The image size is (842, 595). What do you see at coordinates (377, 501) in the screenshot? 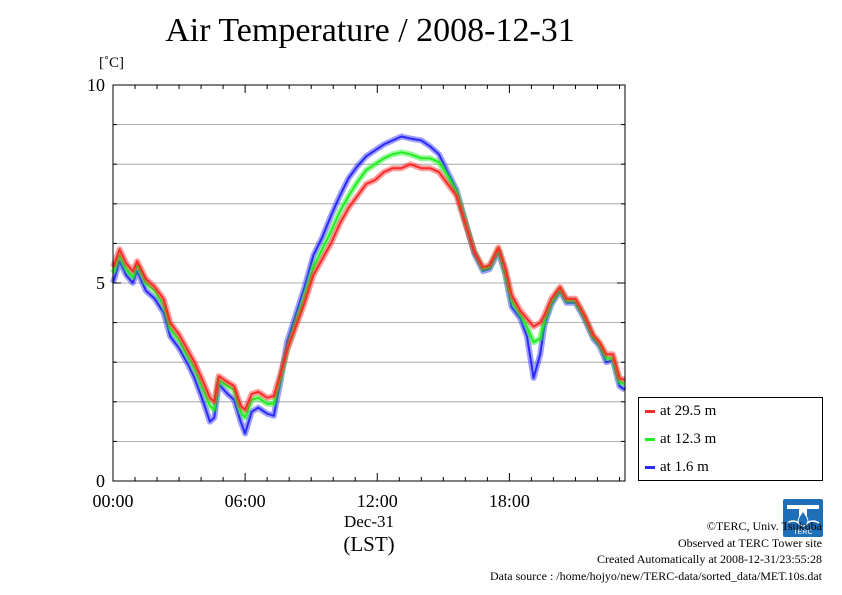
I see `x-tick-label: 12:00` at bounding box center [377, 501].